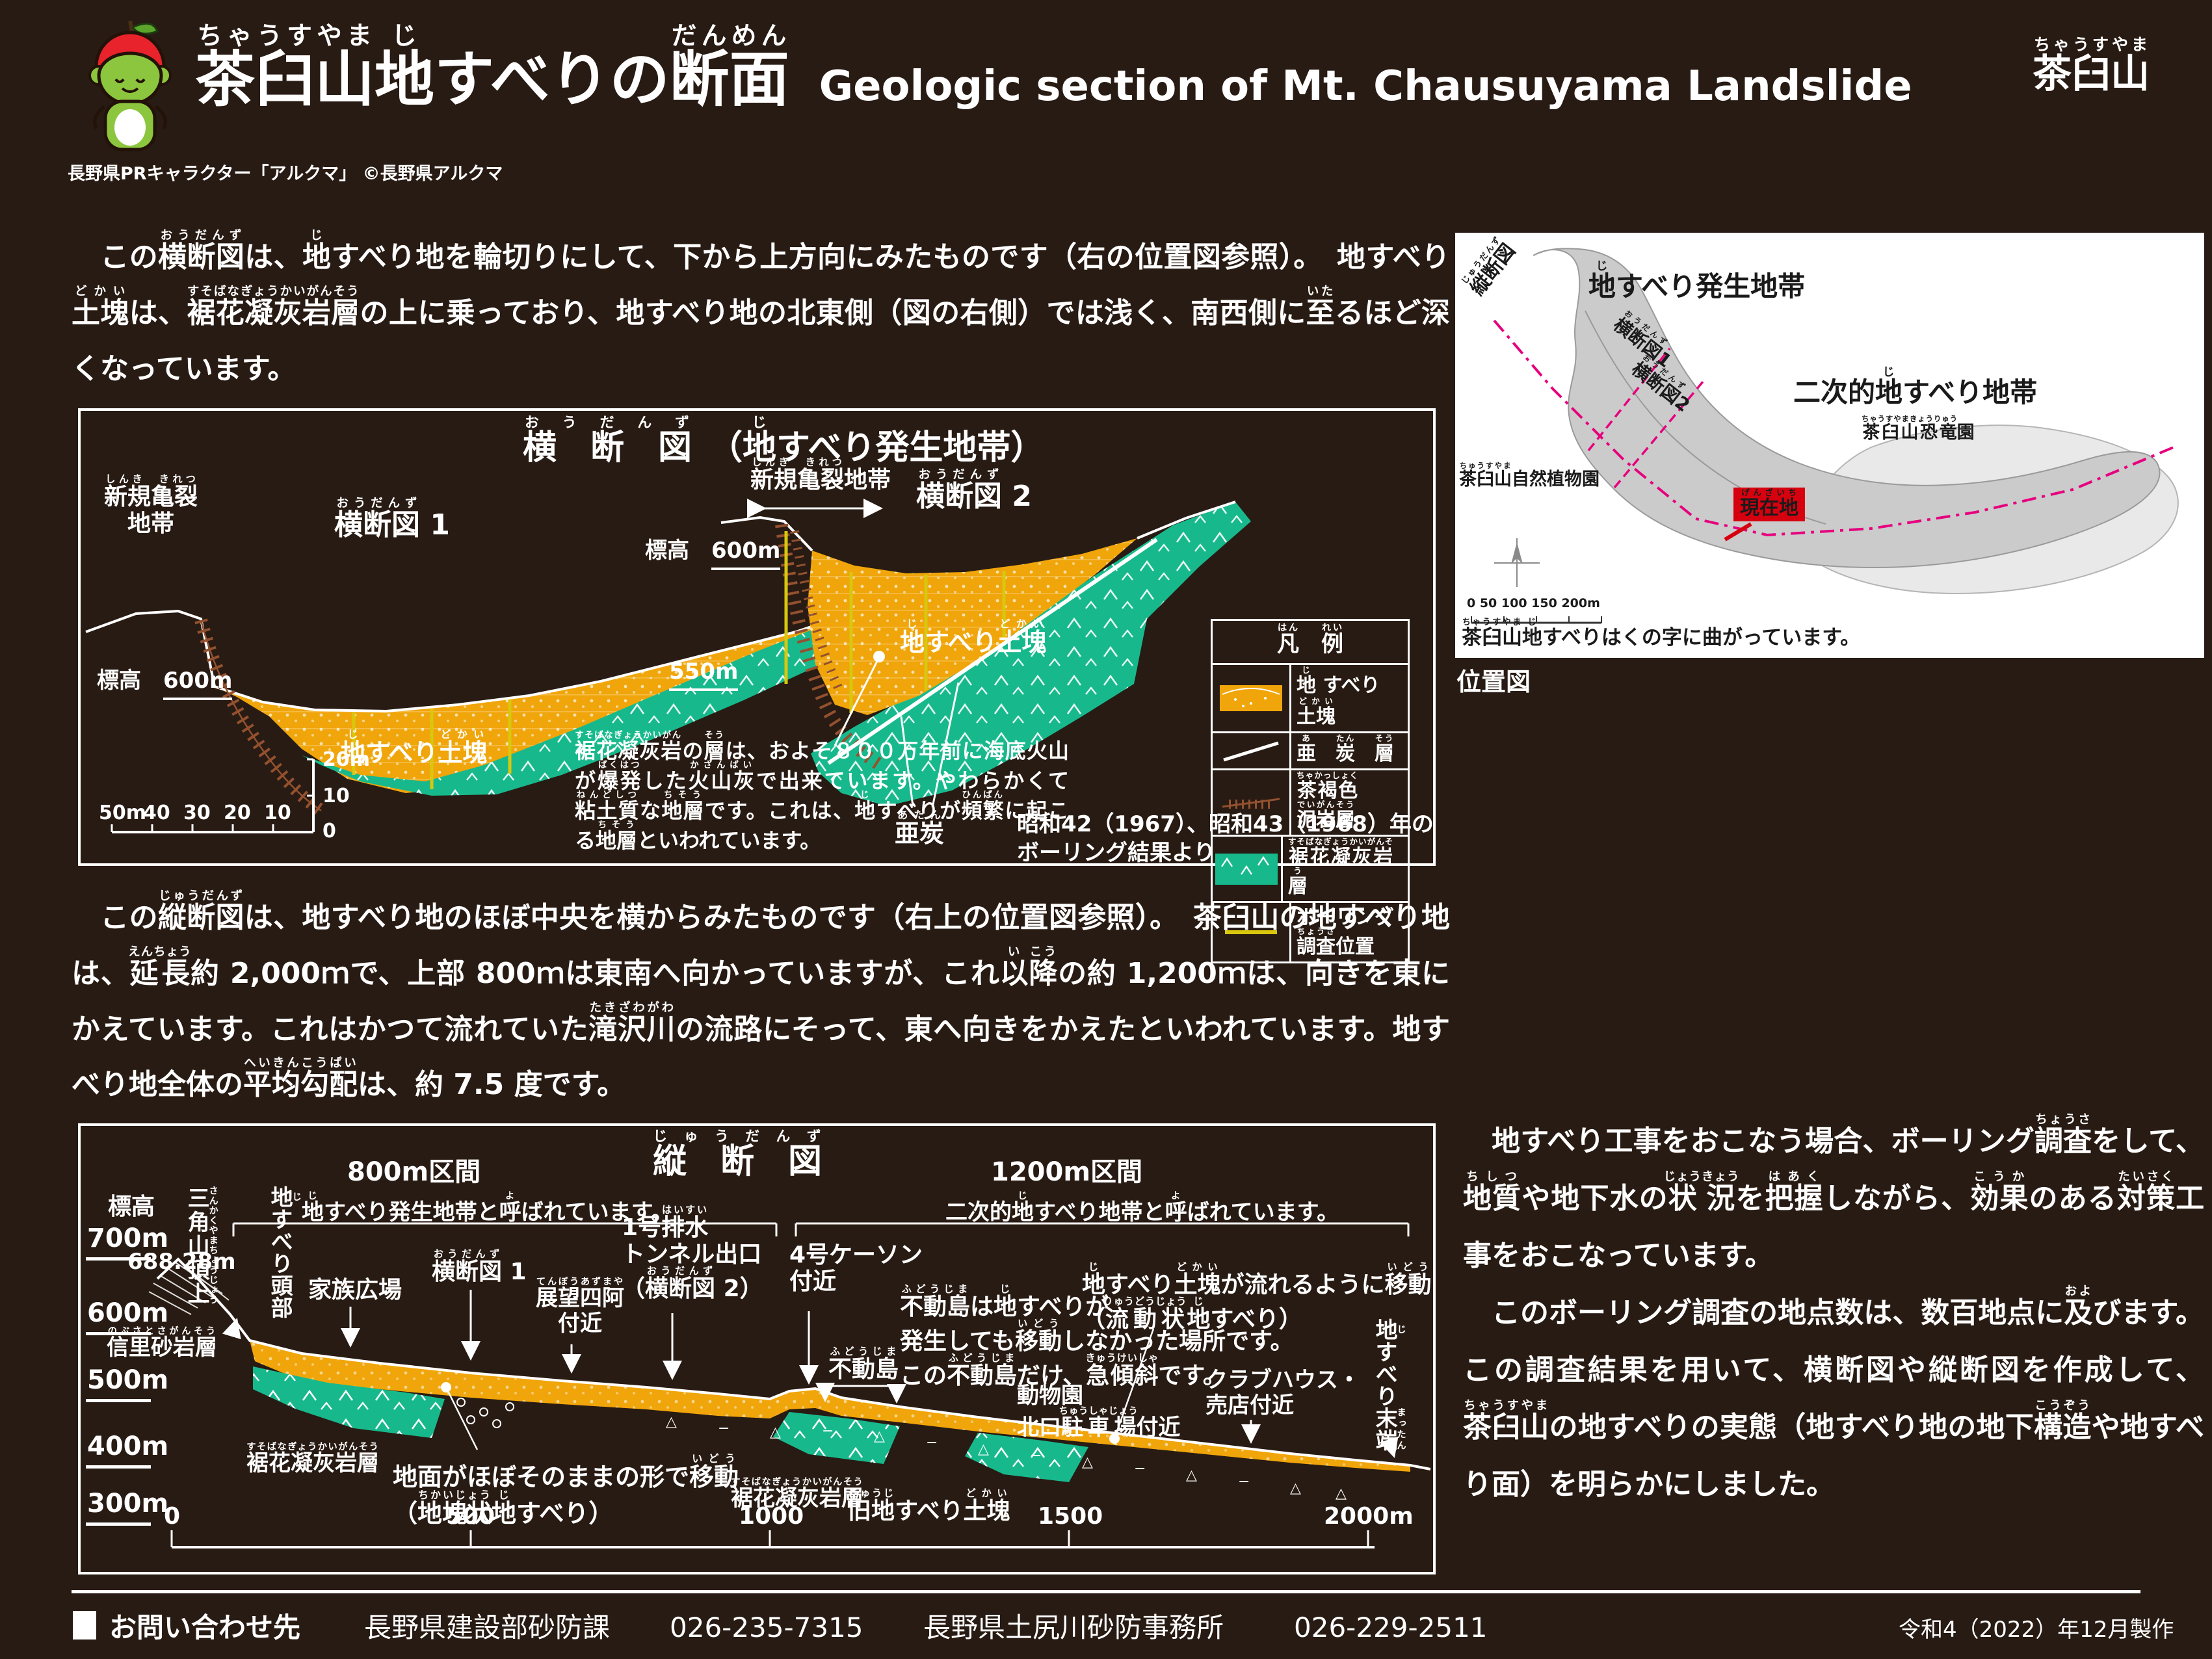  I want to click on span-800m-sub: 地じすべり発生地帯と呼よばれています。, so click(488, 1208).